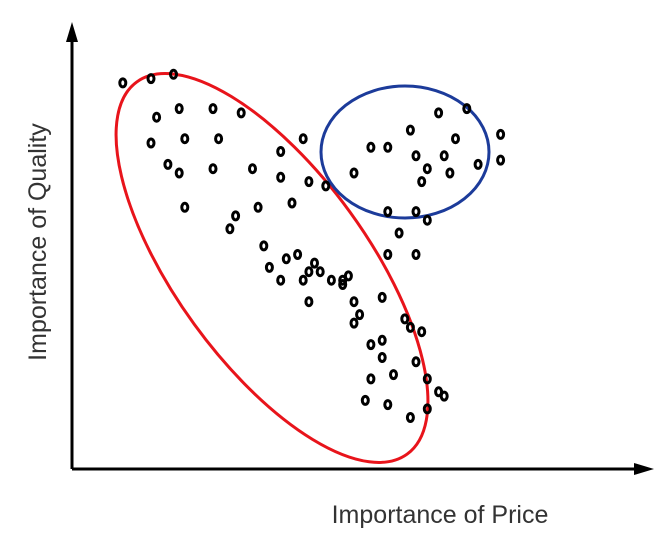 The height and width of the screenshot is (541, 672). What do you see at coordinates (38, 242) in the screenshot?
I see `y-axis-label: Importance of Quality` at bounding box center [38, 242].